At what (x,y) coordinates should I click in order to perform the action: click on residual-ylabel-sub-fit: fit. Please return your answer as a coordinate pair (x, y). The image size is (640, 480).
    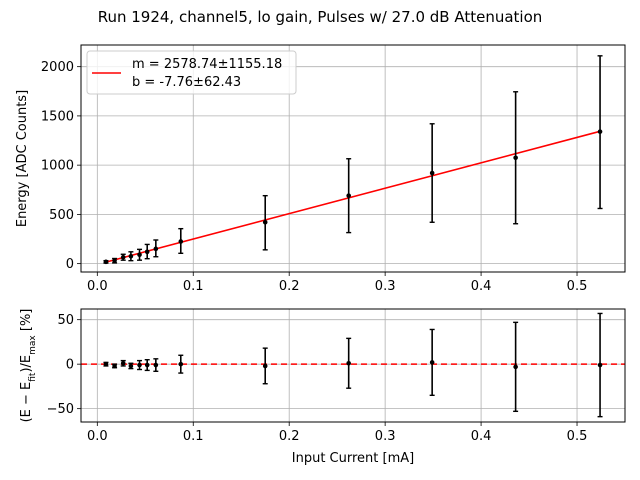
    Looking at the image, I should click on (33, 377).